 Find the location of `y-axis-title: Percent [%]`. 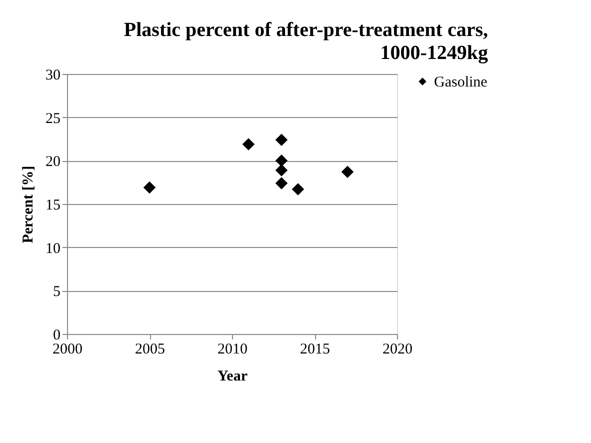

y-axis-title: Percent [%] is located at coordinates (28, 205).